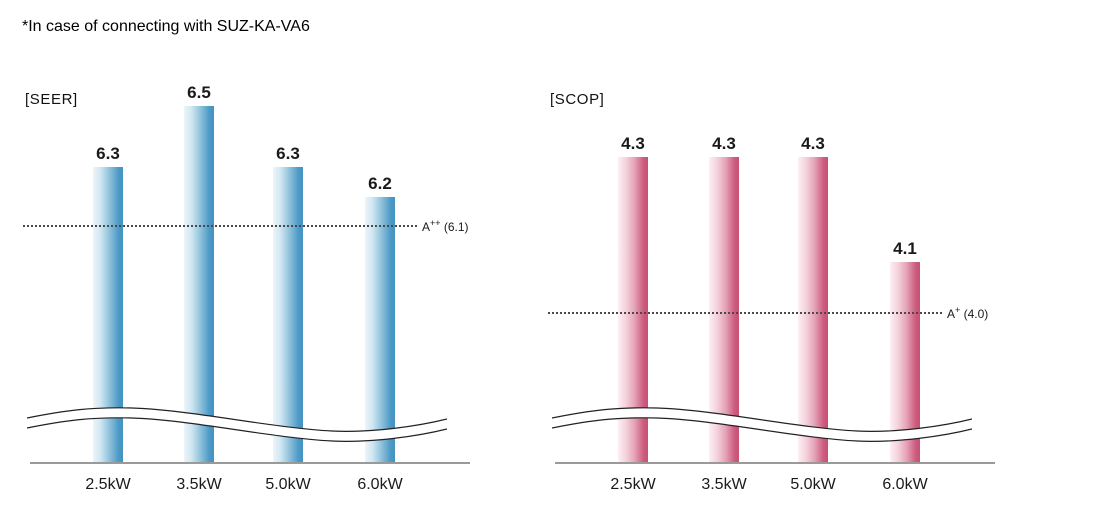 This screenshot has width=1120, height=511. I want to click on bar-value-label: 6.2, so click(380, 183).